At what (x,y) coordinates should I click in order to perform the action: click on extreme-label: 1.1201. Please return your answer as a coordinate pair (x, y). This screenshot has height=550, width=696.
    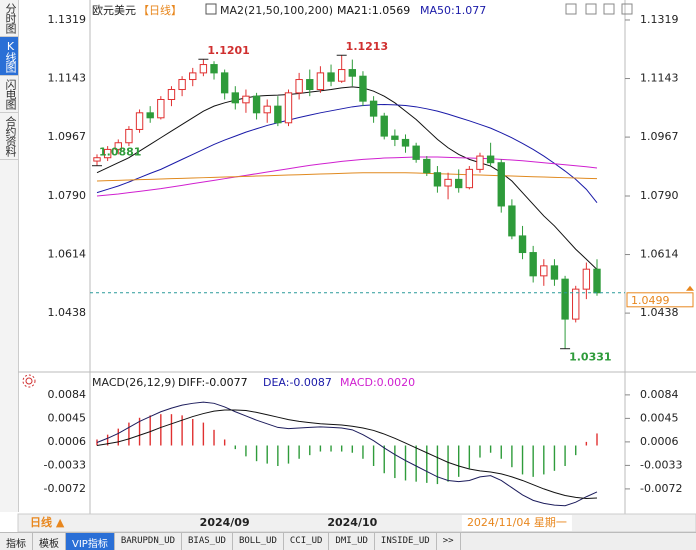
    Looking at the image, I should click on (228, 50).